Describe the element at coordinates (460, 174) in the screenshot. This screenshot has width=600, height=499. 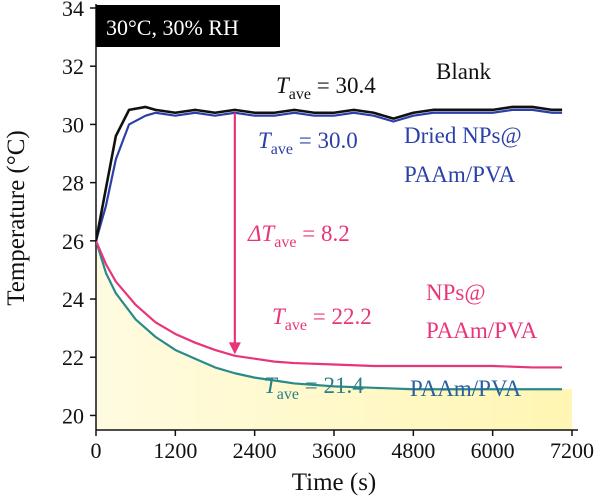
I see `dried-label-line2: PAAm/PVA` at that location.